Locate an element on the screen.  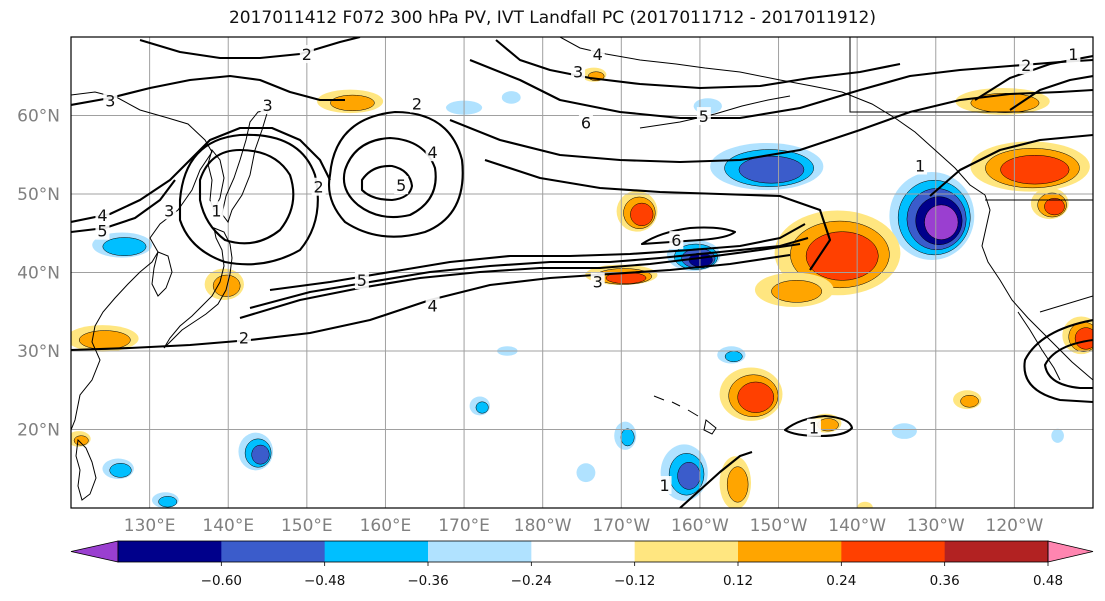
coastline-korea is located at coordinates (162, 274).